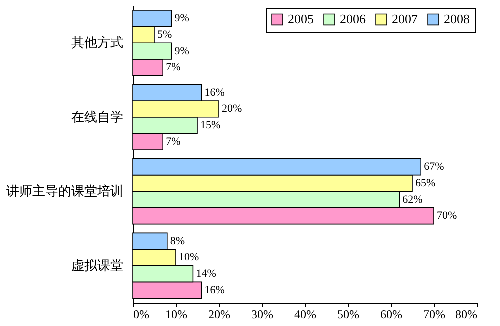 The height and width of the screenshot is (326, 500). What do you see at coordinates (301, 19) in the screenshot?
I see `legend-label: 2005` at bounding box center [301, 19].